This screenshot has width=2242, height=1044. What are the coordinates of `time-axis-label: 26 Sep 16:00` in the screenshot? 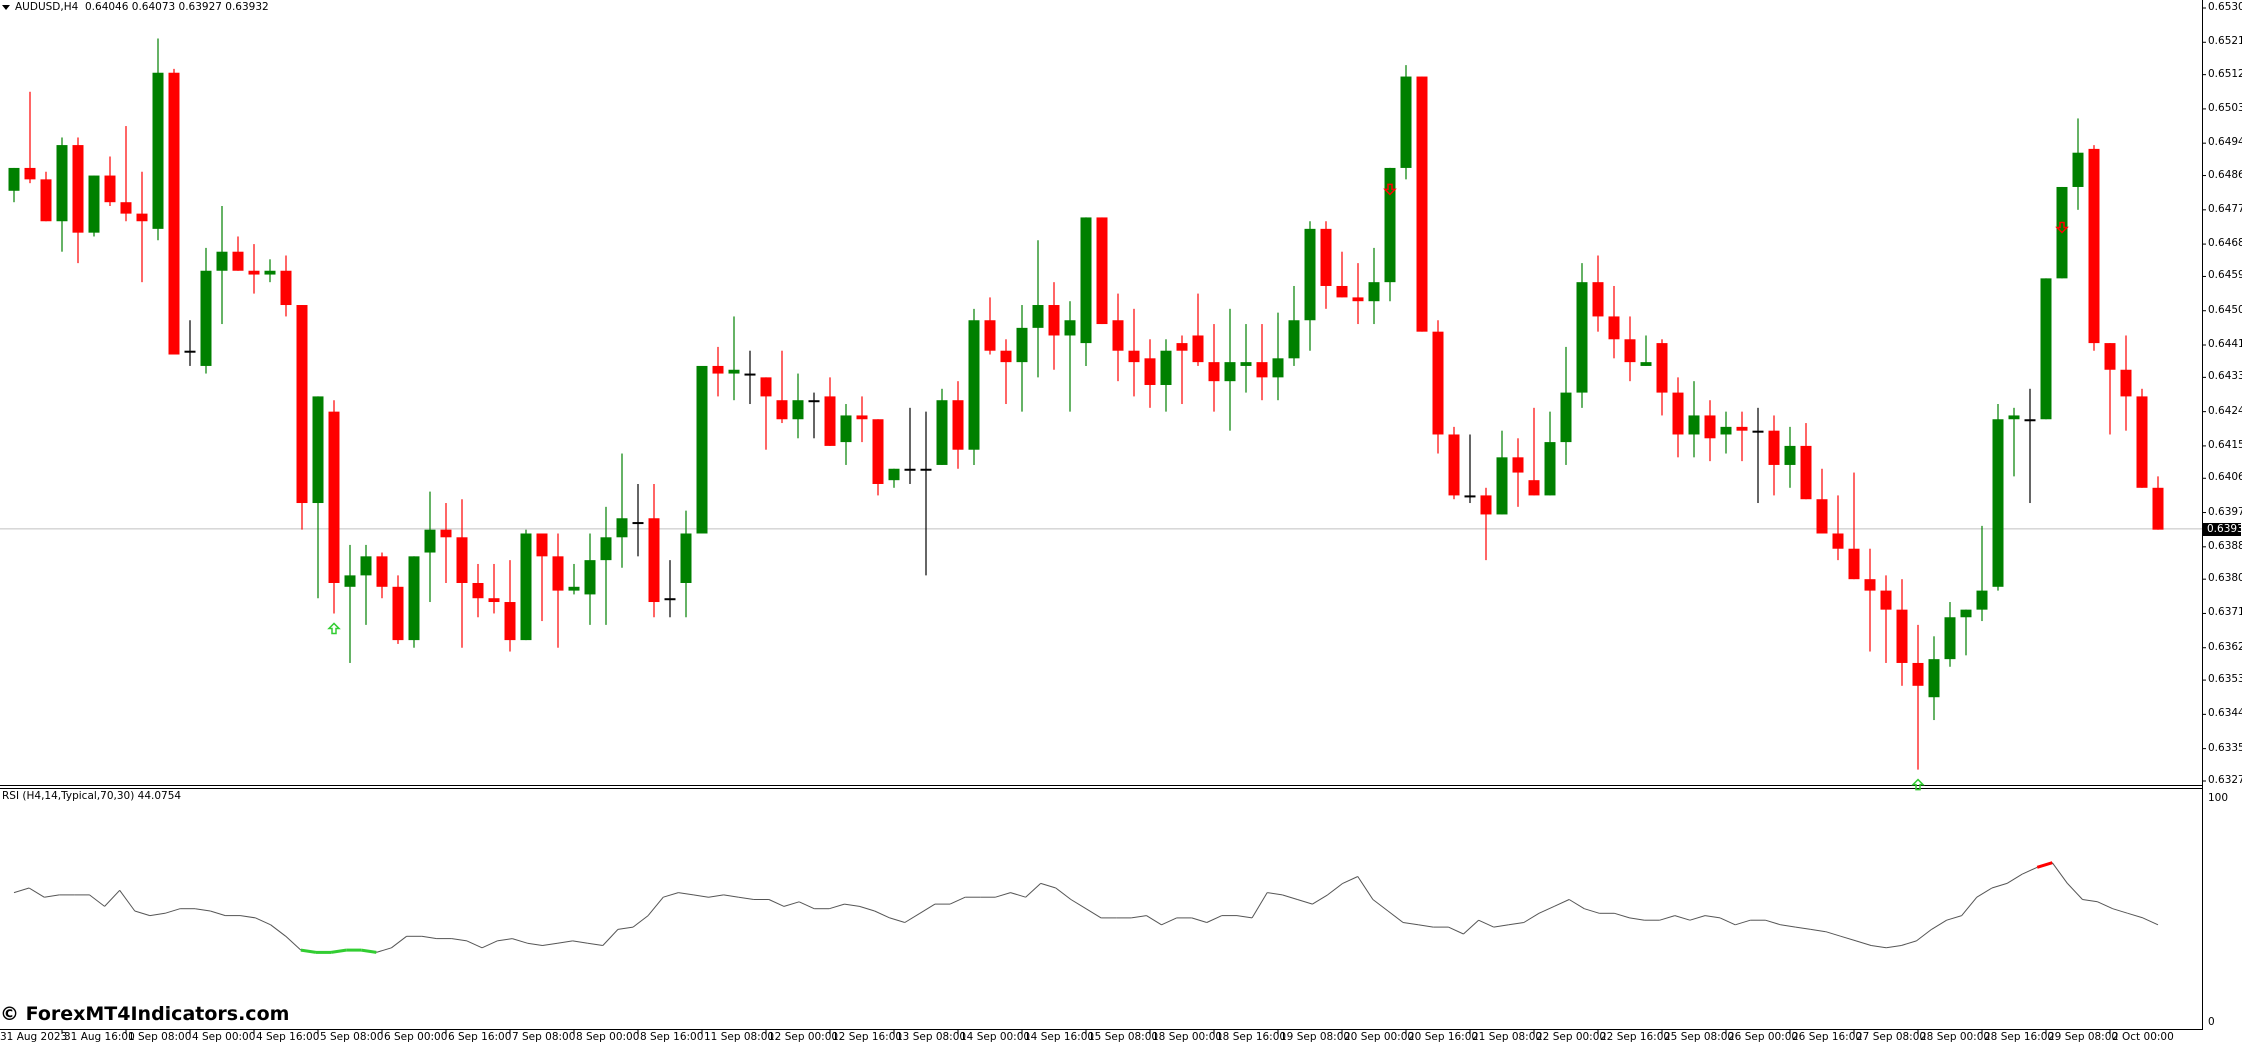 It's located at (1827, 1037).